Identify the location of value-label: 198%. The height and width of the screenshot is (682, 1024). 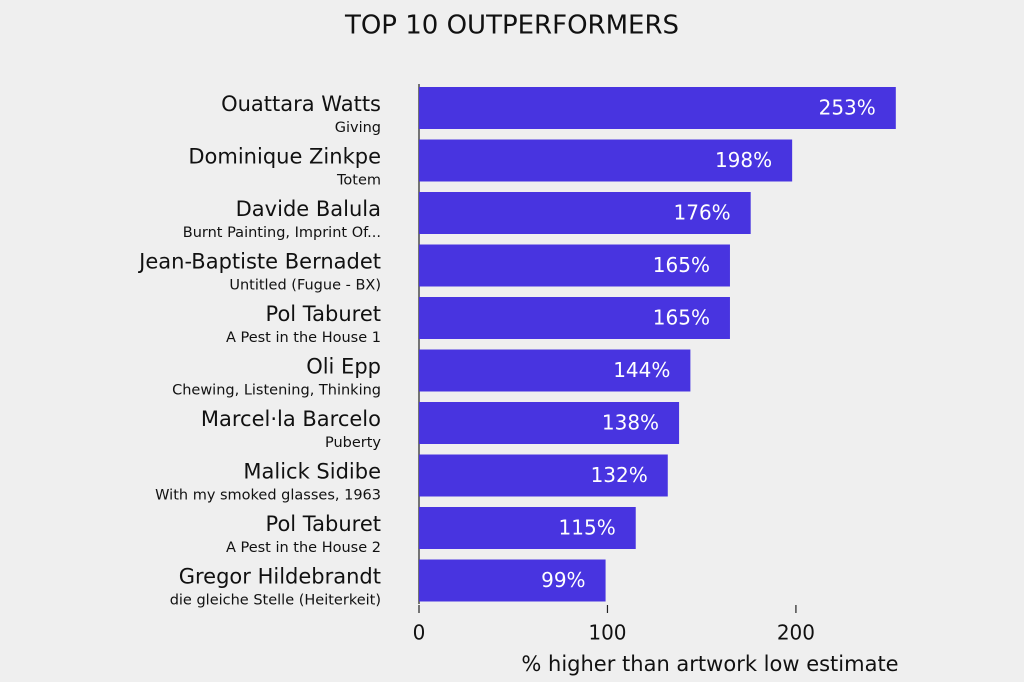
(743, 160).